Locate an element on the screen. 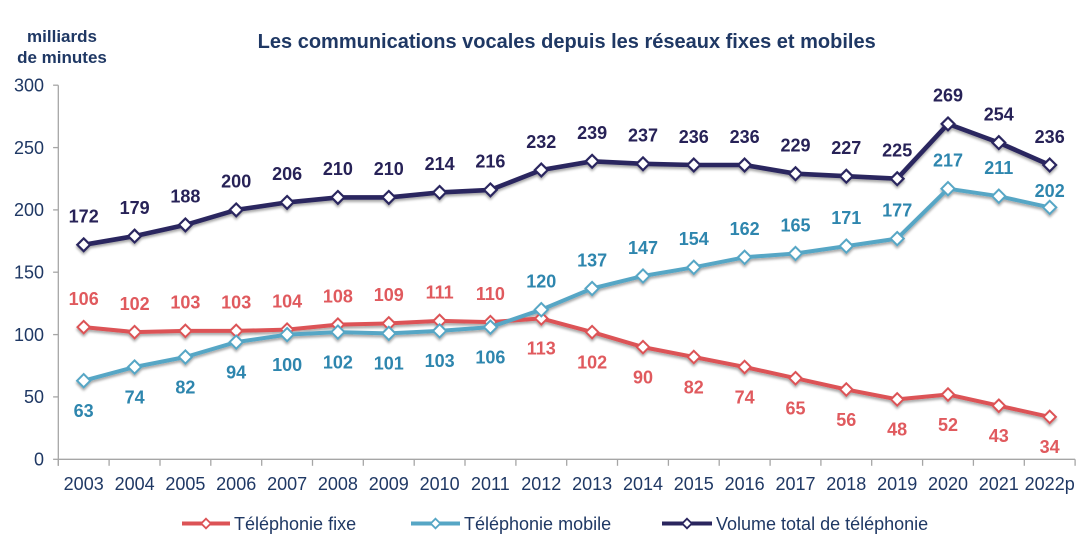  svg-text: 94 is located at coordinates (236, 372).